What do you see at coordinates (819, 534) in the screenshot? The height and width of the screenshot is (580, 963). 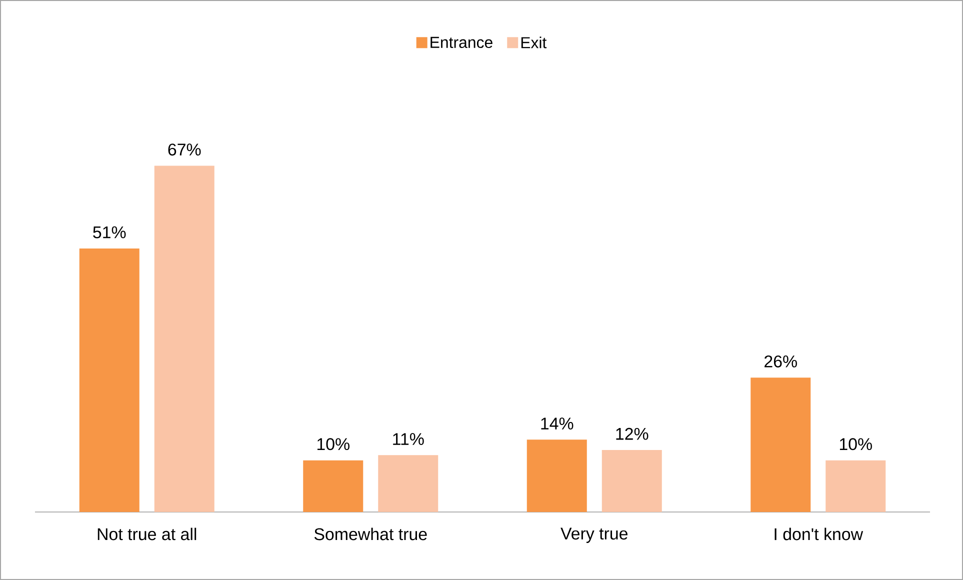 I see `x-tick-label: I don't know` at bounding box center [819, 534].